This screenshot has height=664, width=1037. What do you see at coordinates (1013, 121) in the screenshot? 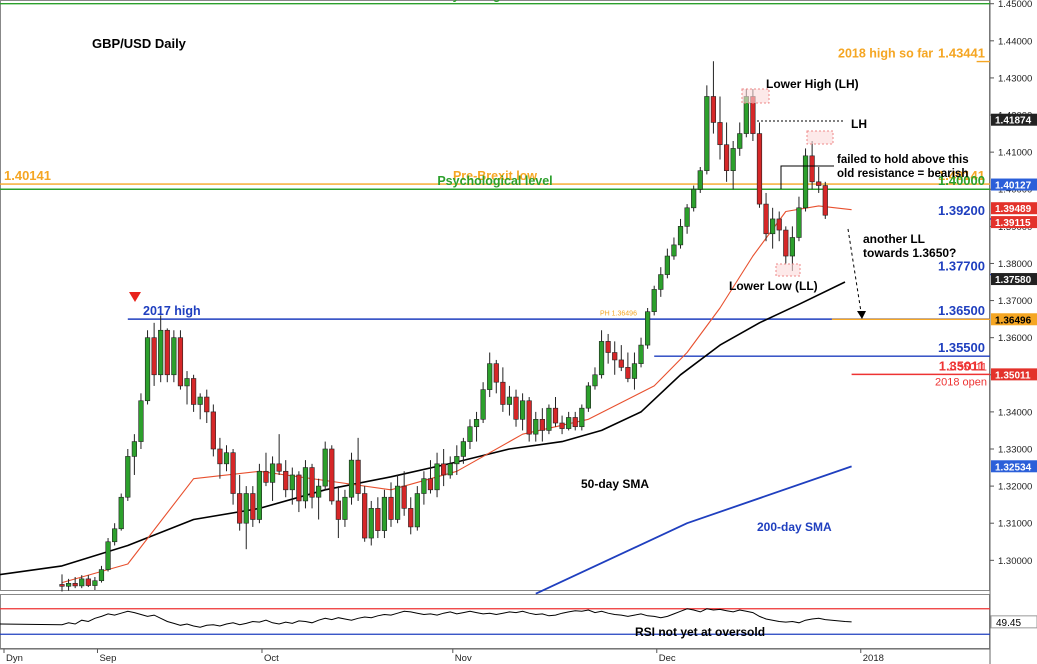
I see `price-tag-text: 1.41874` at bounding box center [1013, 121].